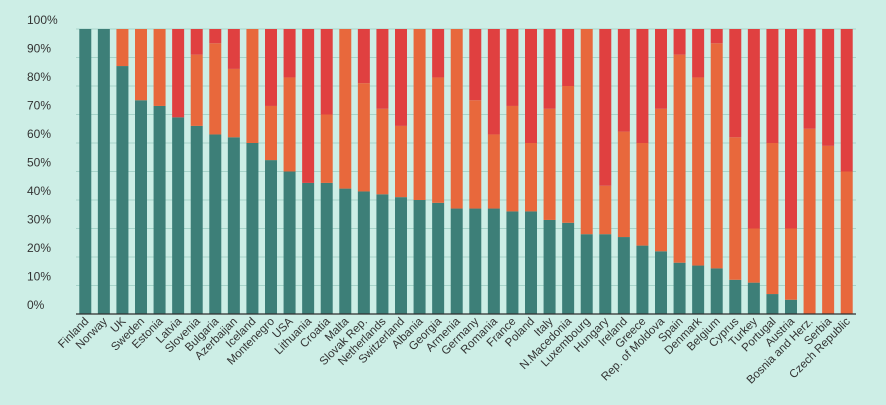  I want to click on y-tick-label: 0%, so click(36, 305).